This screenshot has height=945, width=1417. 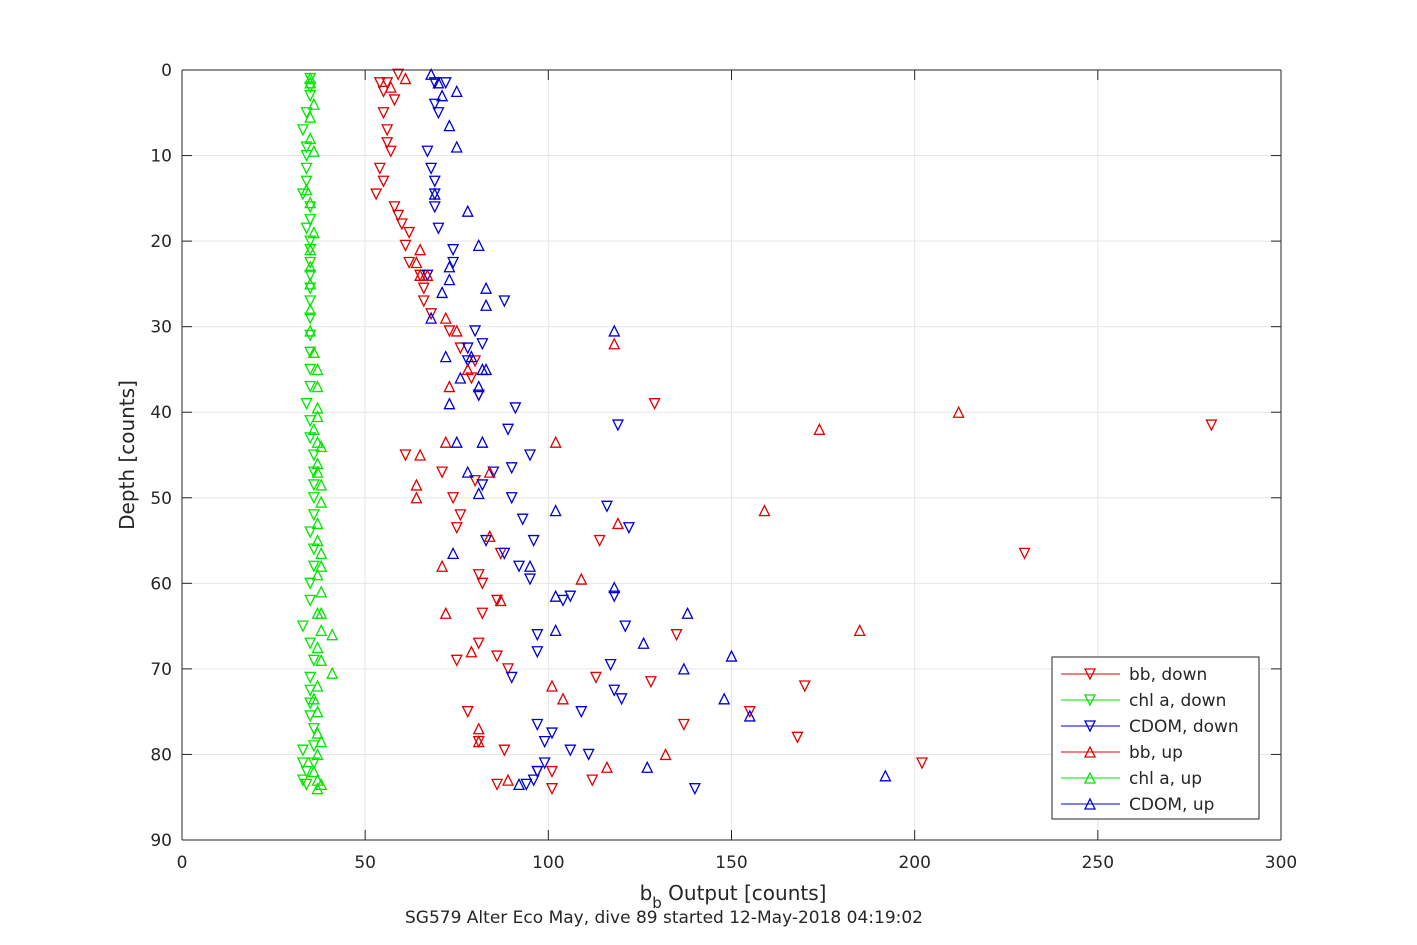 I want to click on y-tick-label: 40, so click(x=161, y=413).